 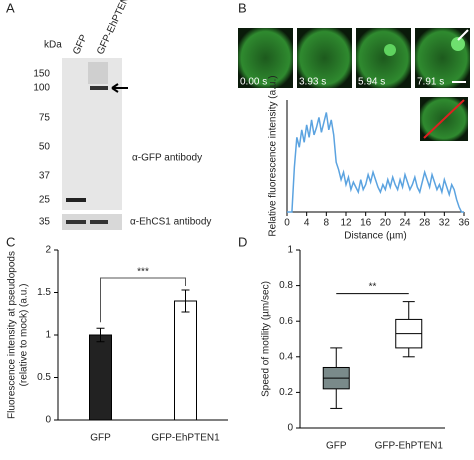 What do you see at coordinates (41, 88) in the screenshot?
I see `marker-label: 100` at bounding box center [41, 88].